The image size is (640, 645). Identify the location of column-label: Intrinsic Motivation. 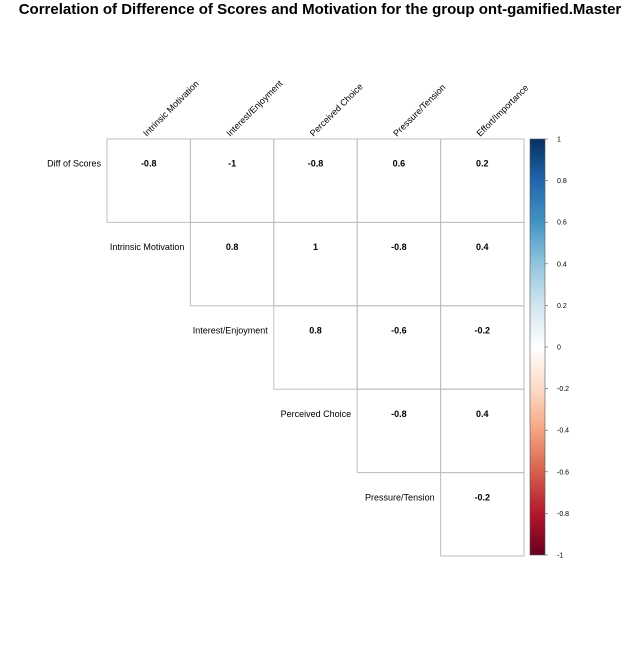
(171, 109).